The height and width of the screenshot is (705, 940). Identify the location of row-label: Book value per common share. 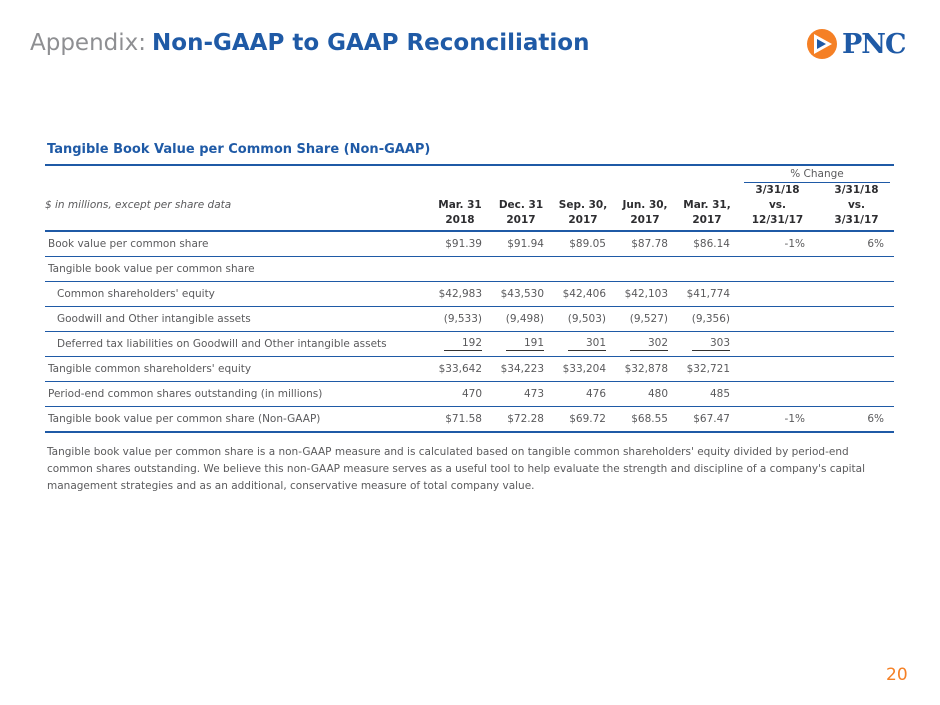
(128, 244).